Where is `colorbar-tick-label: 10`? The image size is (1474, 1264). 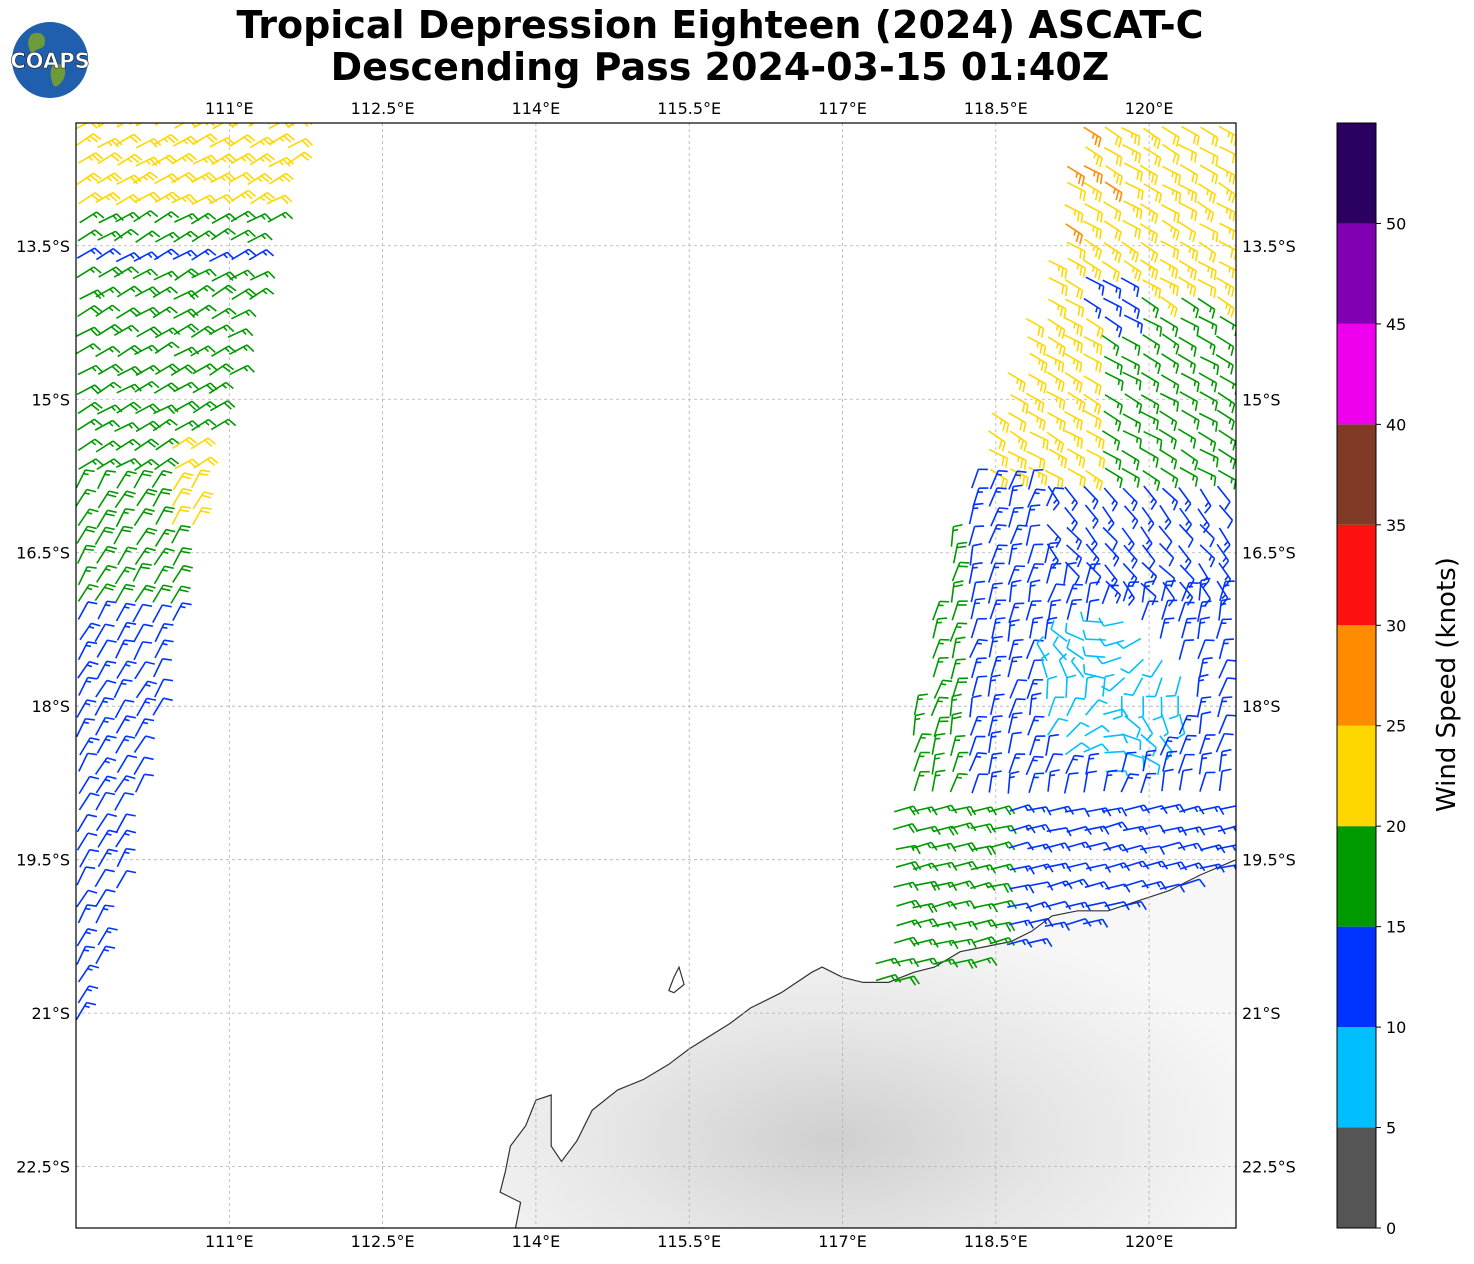 colorbar-tick-label: 10 is located at coordinates (1396, 1027).